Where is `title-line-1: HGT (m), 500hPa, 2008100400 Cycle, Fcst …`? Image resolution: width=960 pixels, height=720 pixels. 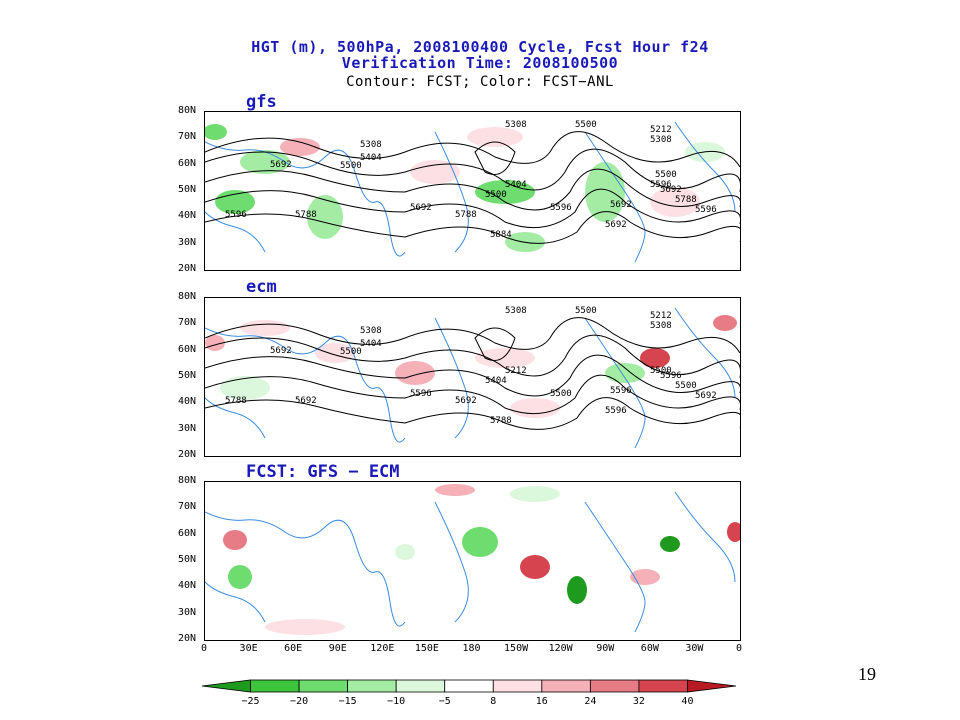 title-line-1: HGT (m), 500hPa, 2008100400 Cycle, Fcst … is located at coordinates (480, 47).